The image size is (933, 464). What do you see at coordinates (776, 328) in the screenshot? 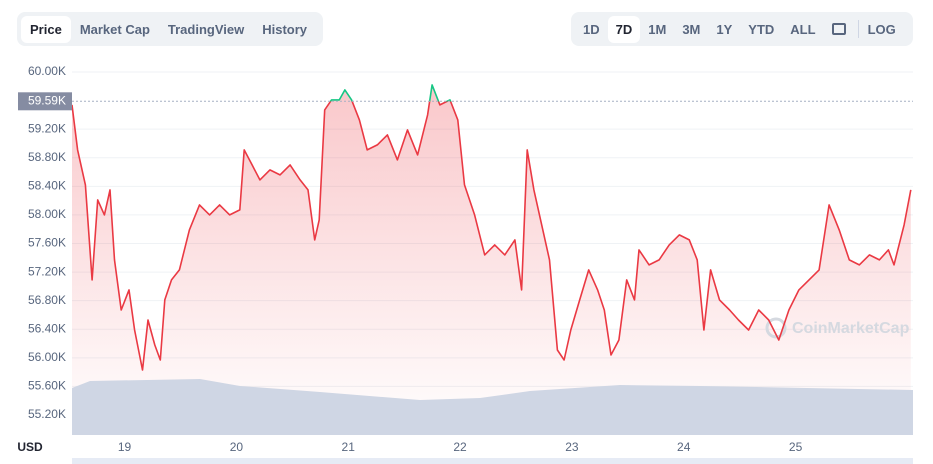
I see `watermark-logo` at bounding box center [776, 328].